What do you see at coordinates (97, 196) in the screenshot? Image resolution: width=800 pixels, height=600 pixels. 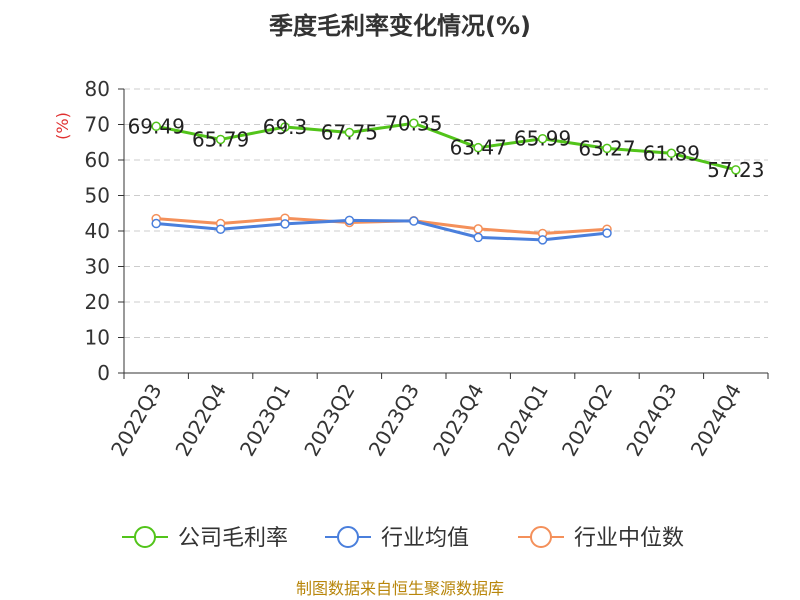 I see `y-tick-label: 50` at bounding box center [97, 196].